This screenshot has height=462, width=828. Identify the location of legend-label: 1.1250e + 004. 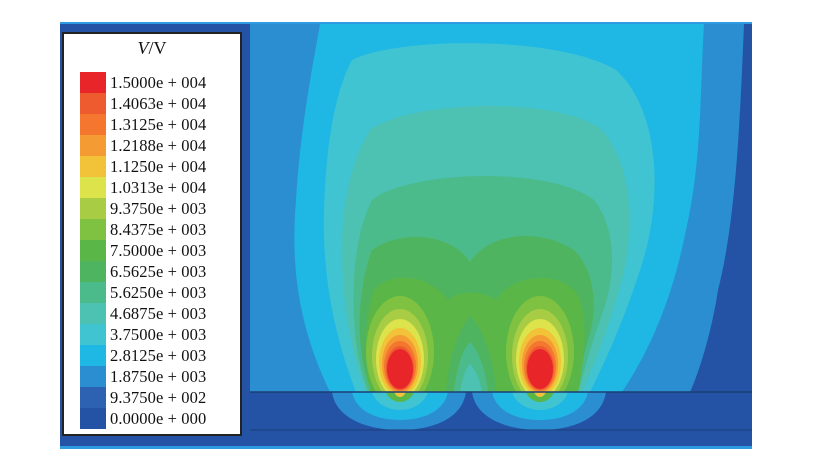
(158, 166).